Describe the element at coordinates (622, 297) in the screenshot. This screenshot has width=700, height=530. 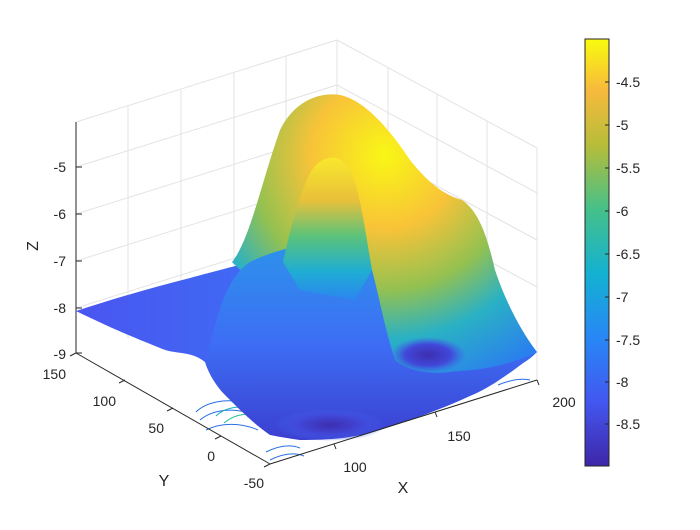
I see `colorbar-tick-label: -7` at that location.